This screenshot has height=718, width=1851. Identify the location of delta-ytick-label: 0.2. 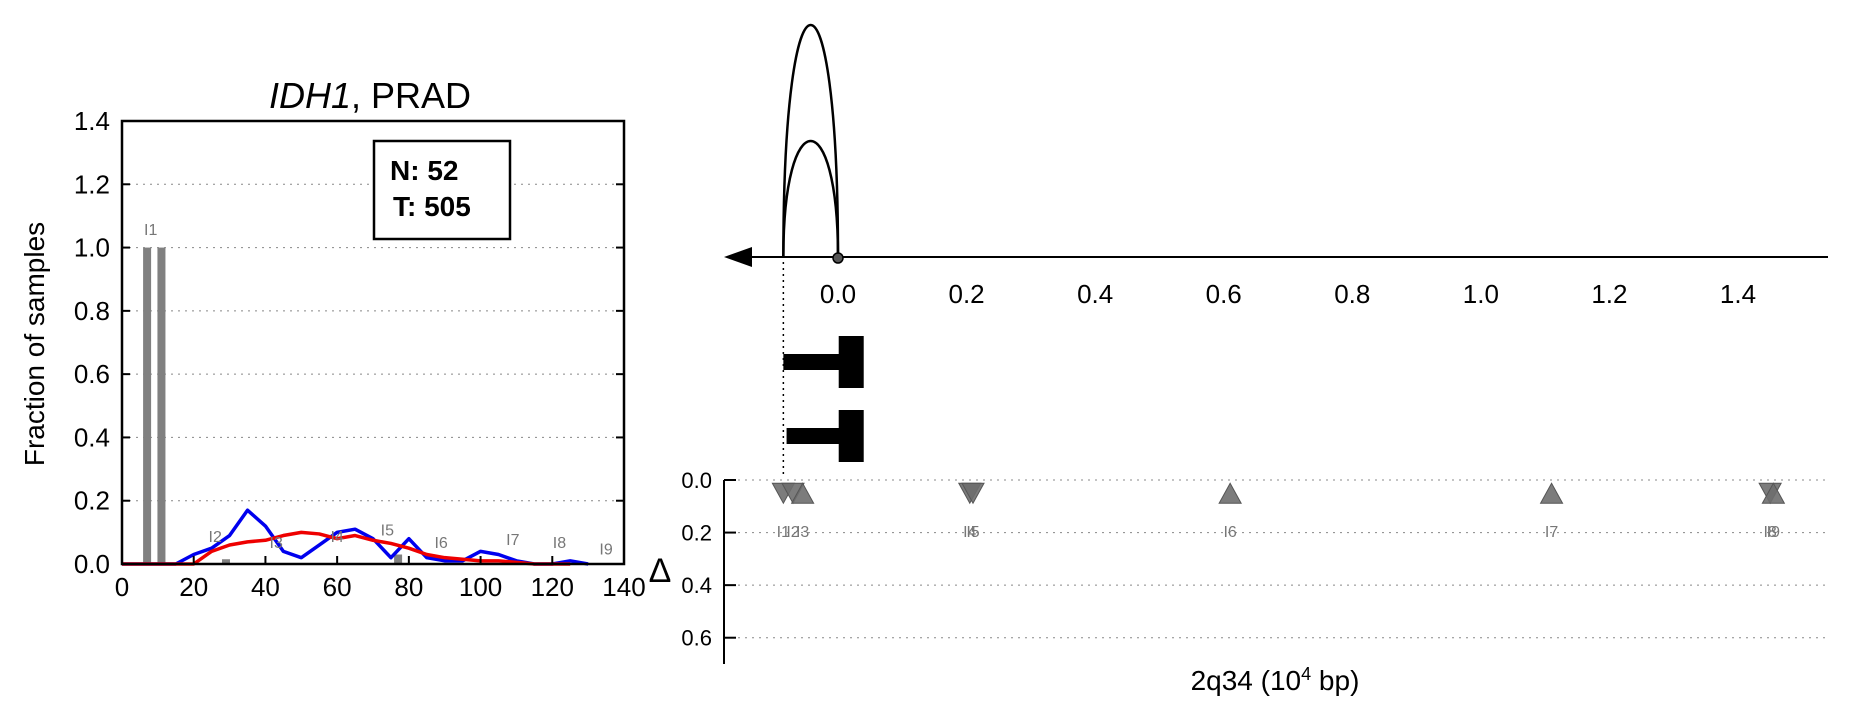
(696, 533).